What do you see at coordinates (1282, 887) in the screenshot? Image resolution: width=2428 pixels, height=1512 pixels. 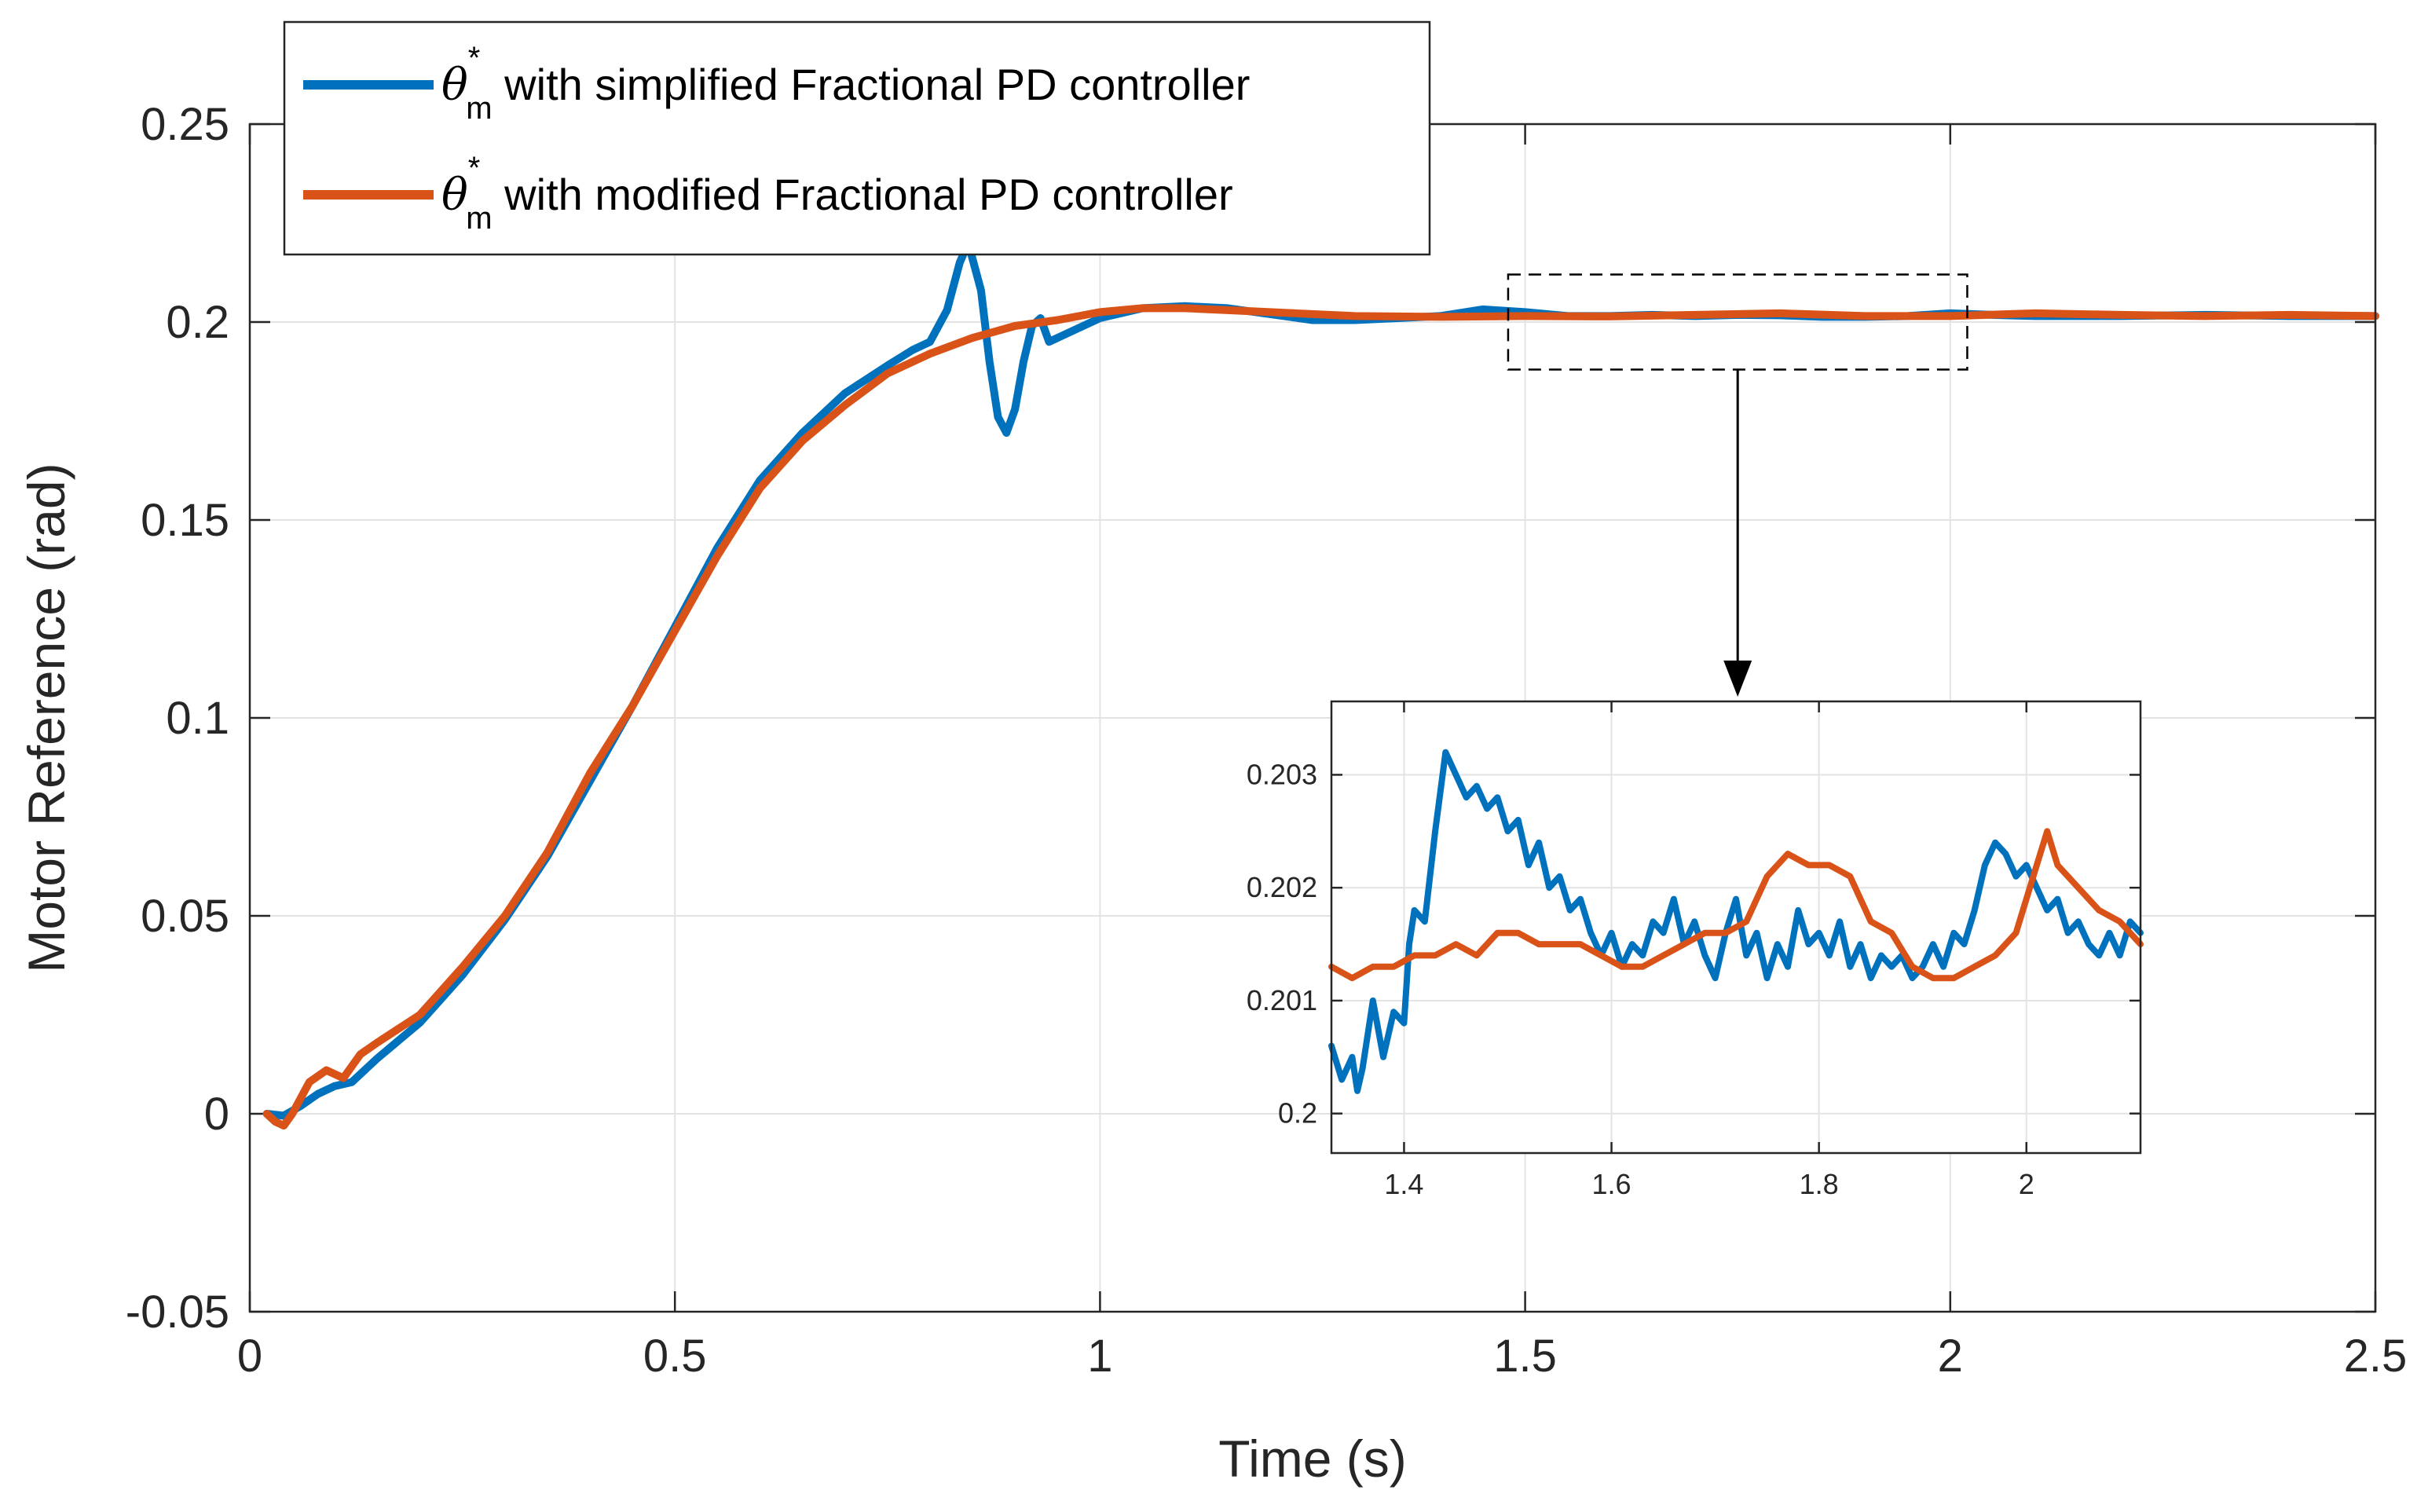 I see `inset-ytick-label: 0.202` at bounding box center [1282, 887].